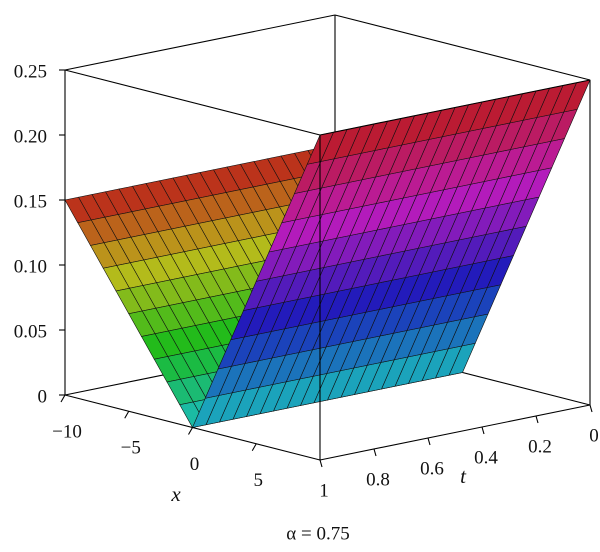 The width and height of the screenshot is (600, 552). Describe the element at coordinates (43, 396) in the screenshot. I see `z-tick-label: 0` at that location.